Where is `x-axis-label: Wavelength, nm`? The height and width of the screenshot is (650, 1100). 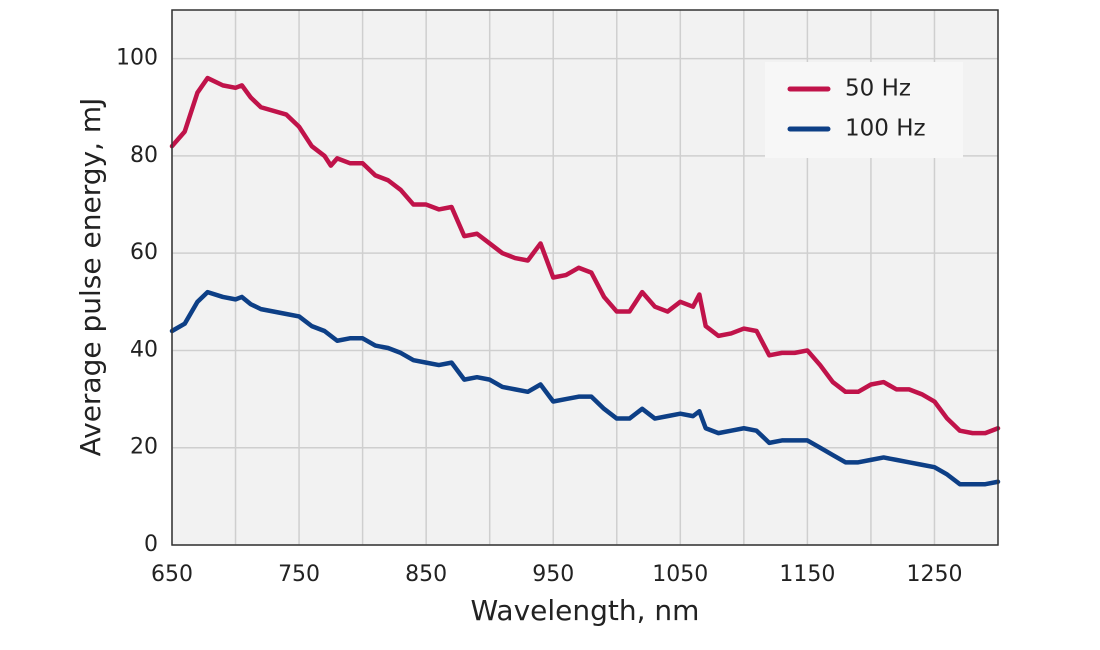 x-axis-label: Wavelength, nm is located at coordinates (585, 610).